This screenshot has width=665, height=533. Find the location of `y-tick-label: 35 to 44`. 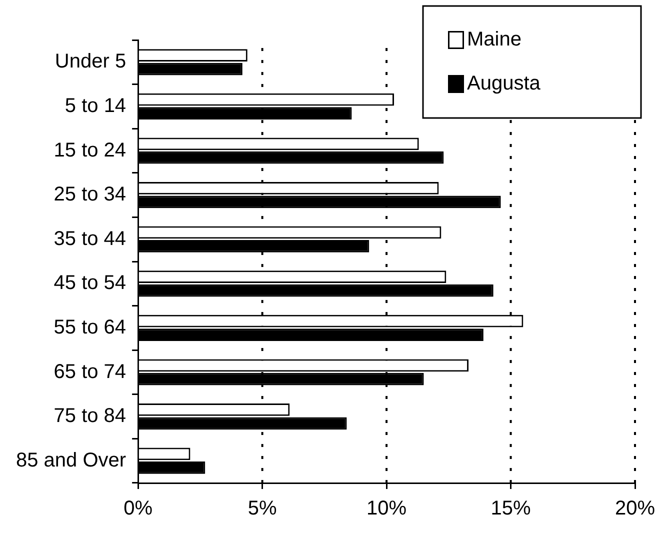

y-tick-label: 35 to 44 is located at coordinates (90, 239).